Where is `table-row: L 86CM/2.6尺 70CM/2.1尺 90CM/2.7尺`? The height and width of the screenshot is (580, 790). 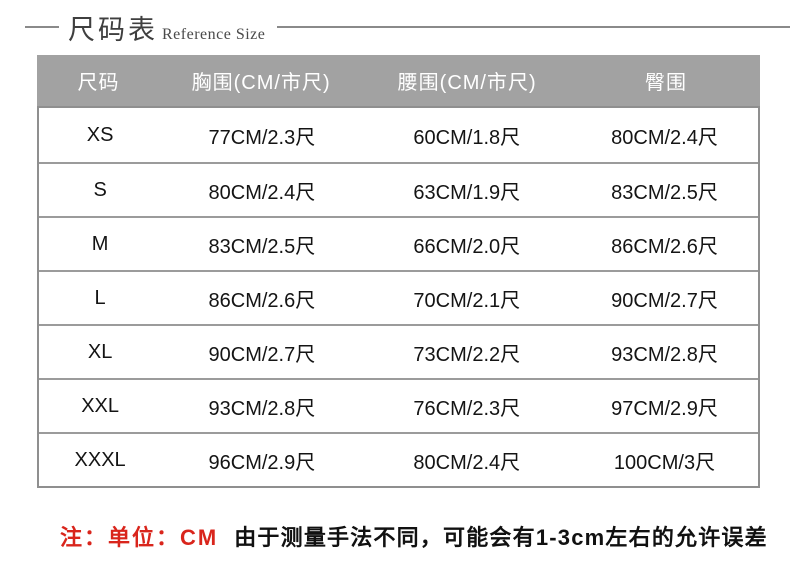 table-row: L 86CM/2.6尺 70CM/2.1尺 90CM/2.7尺 is located at coordinates (398, 297).